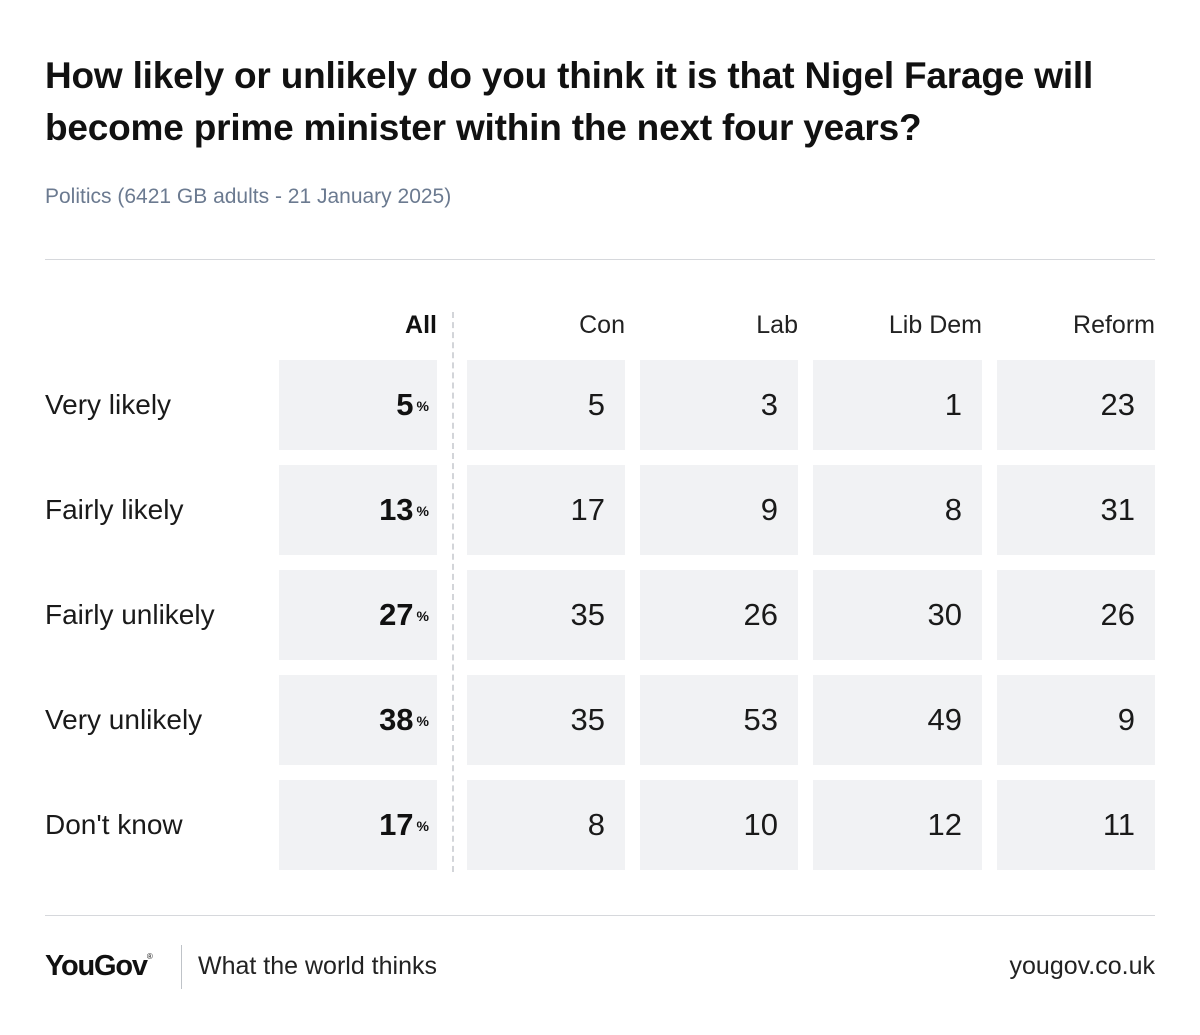 The width and height of the screenshot is (1200, 1035). Describe the element at coordinates (396, 719) in the screenshot. I see `cell-value: 38` at that location.